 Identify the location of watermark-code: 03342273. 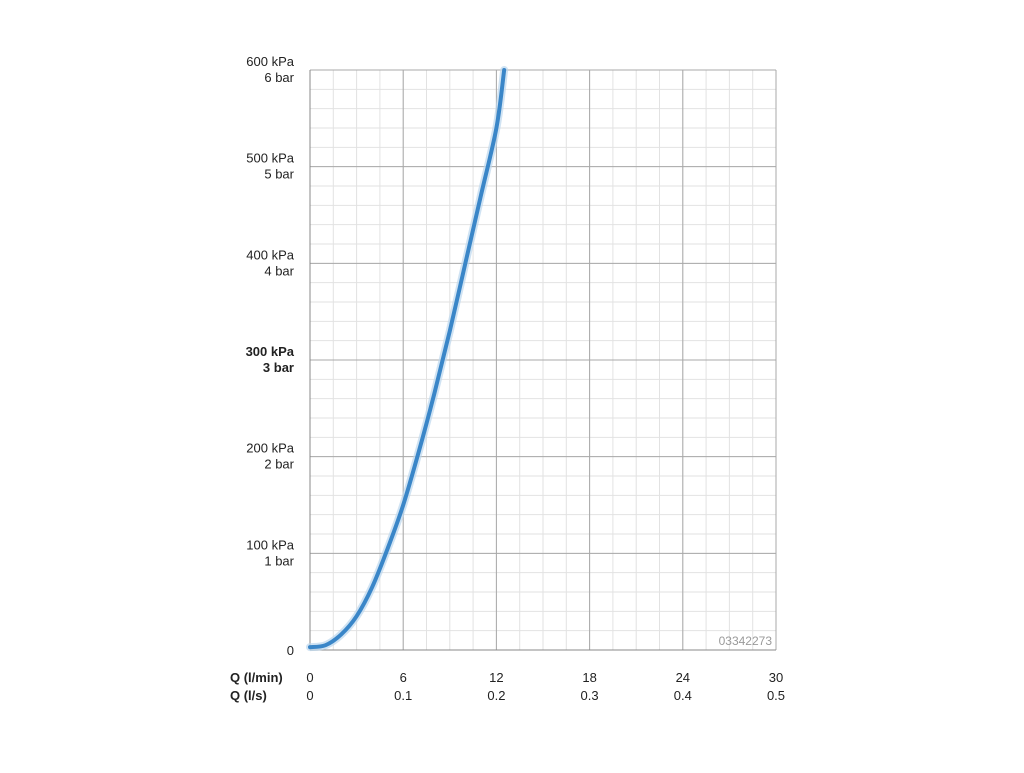
(746, 641).